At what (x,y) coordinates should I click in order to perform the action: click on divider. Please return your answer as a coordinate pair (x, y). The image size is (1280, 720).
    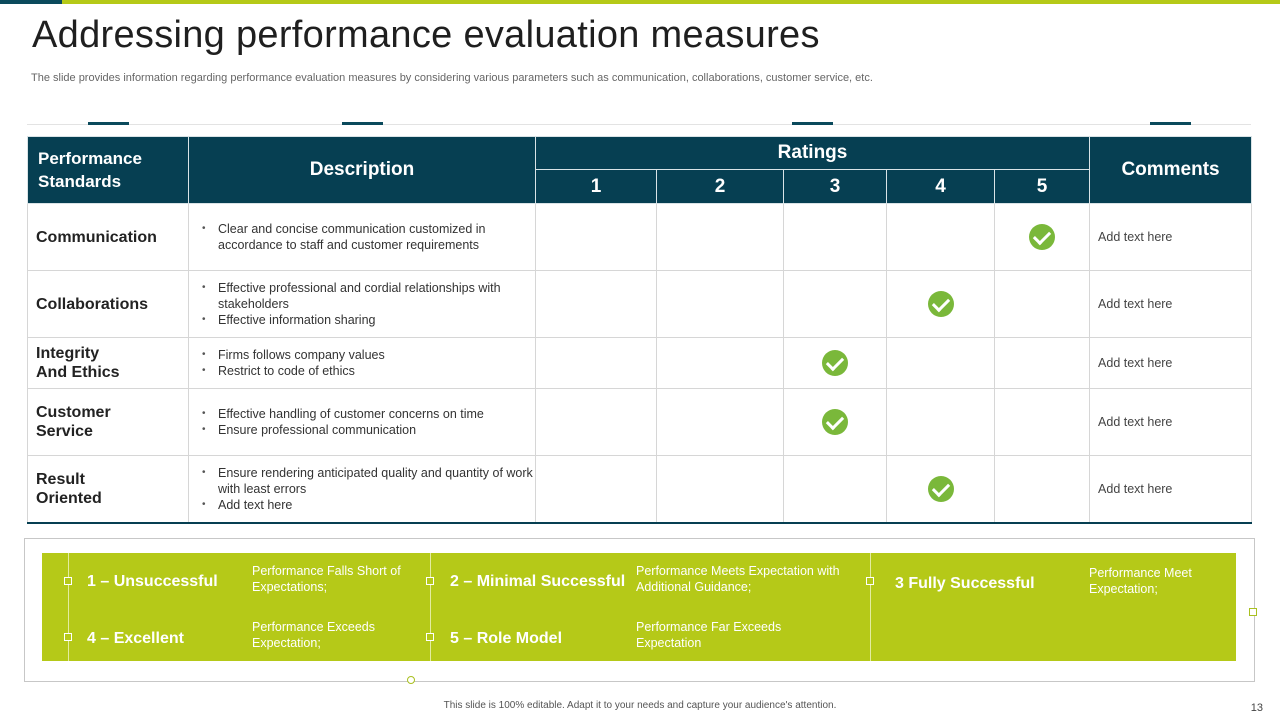
    Looking at the image, I should click on (639, 124).